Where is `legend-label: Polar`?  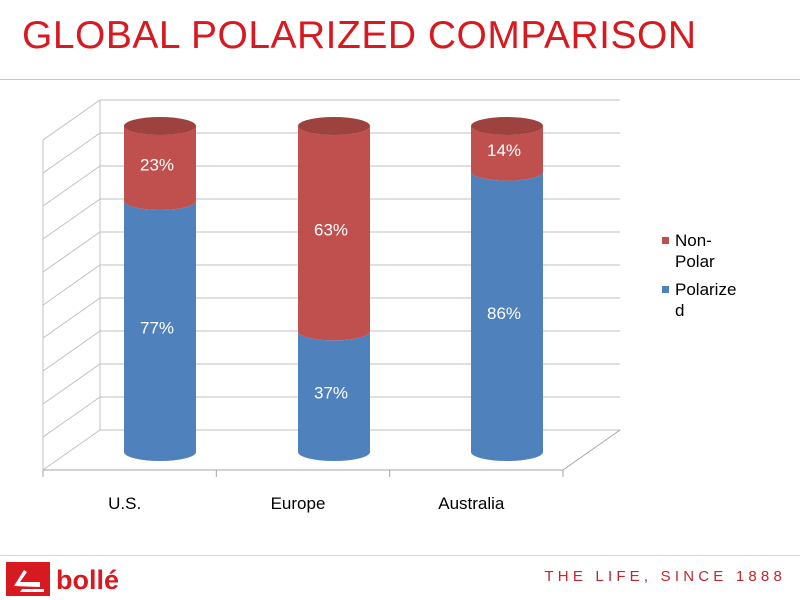
legend-label: Polar is located at coordinates (695, 261).